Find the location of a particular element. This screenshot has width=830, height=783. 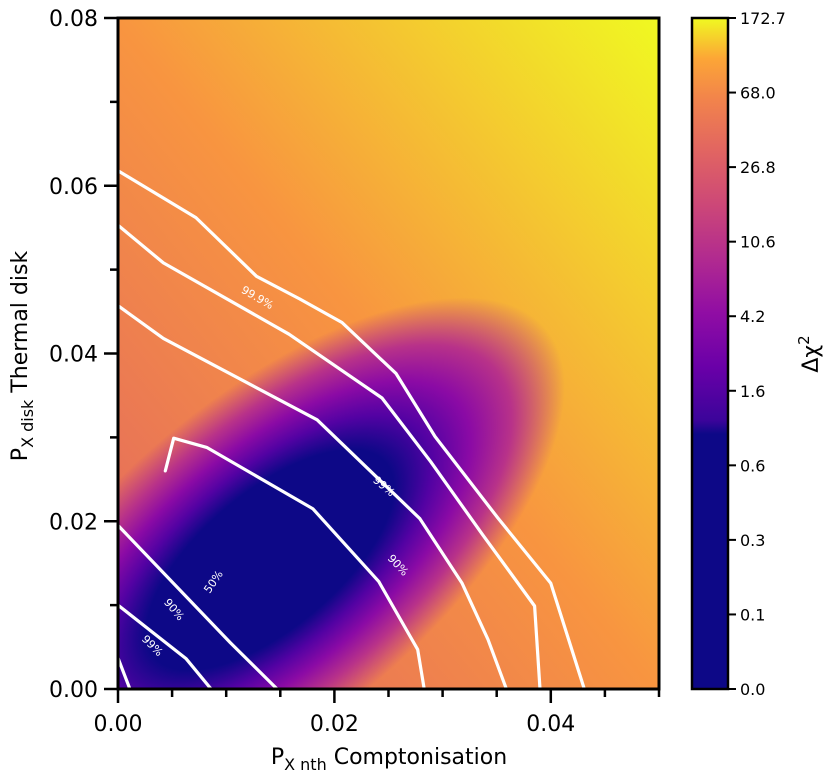

colorbar-tick-label: 10.6 is located at coordinates (758, 242).